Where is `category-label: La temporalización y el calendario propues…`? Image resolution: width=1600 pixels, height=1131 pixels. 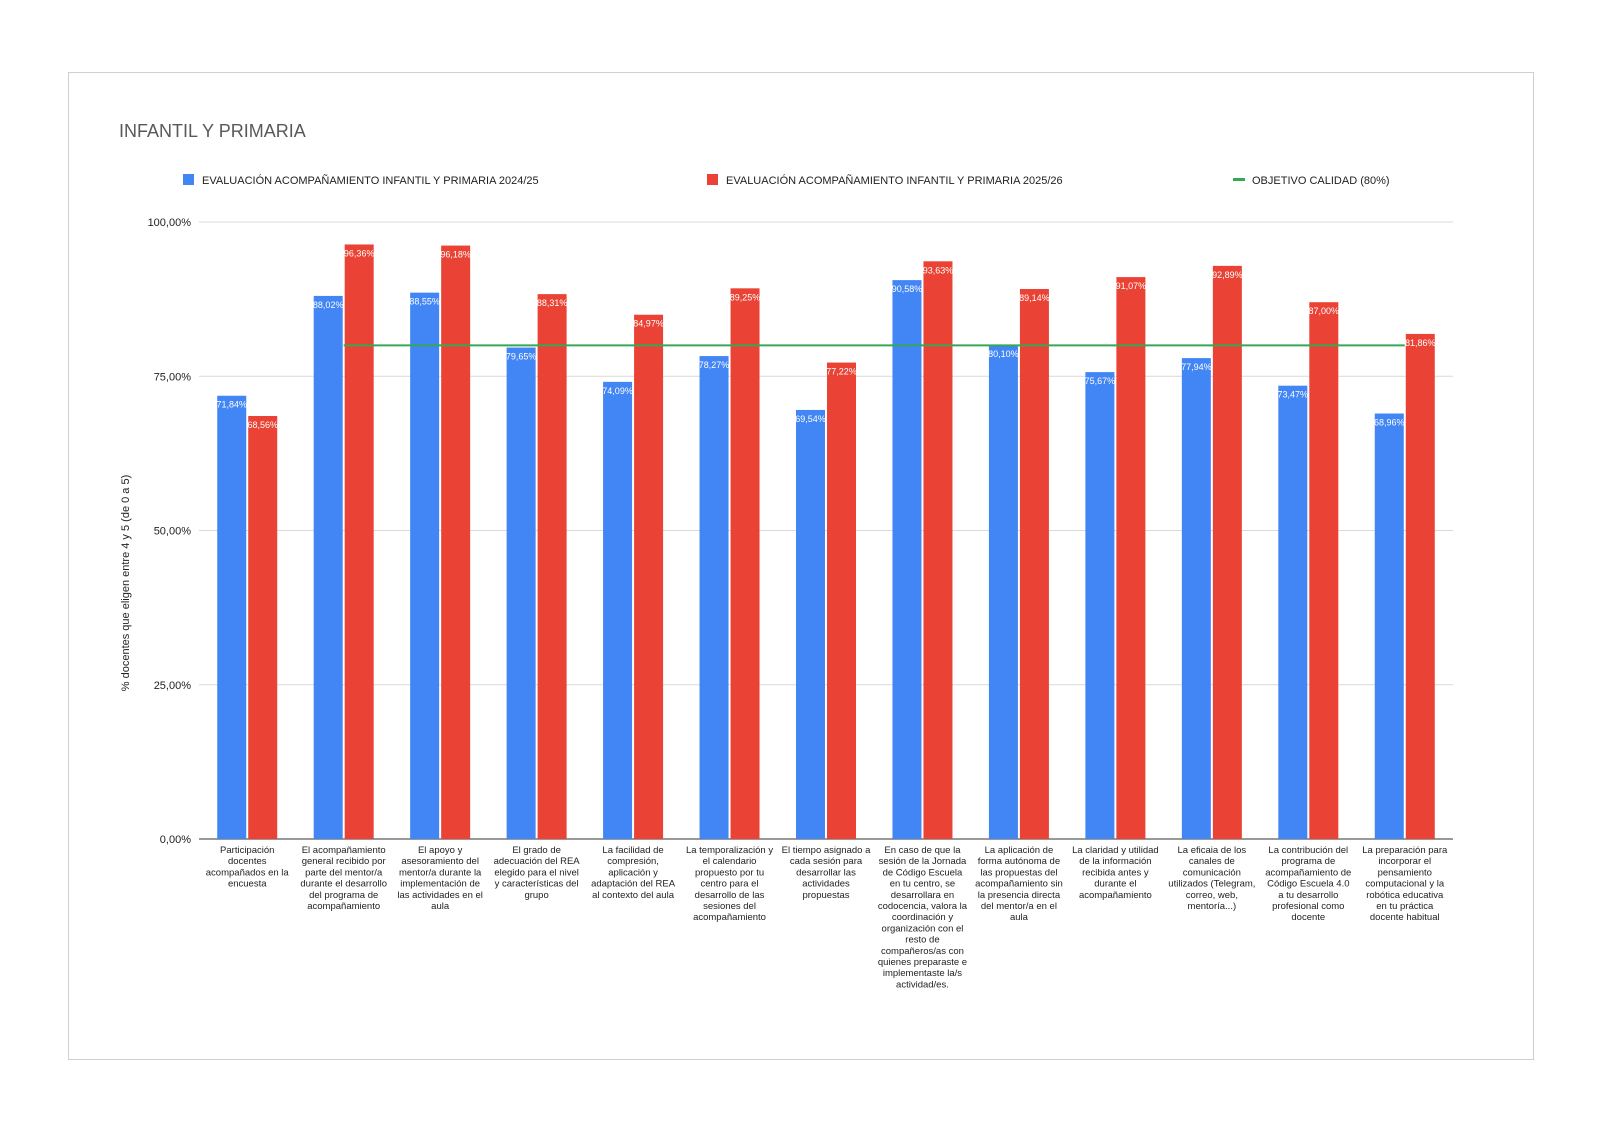
category-label: La temporalización y el calendario propues… is located at coordinates (729, 884).